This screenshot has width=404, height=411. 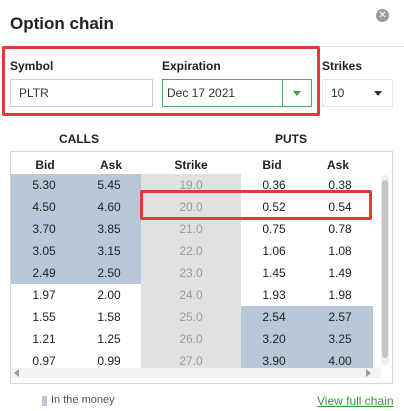 I want to click on symbol-value: PLTR, so click(x=34, y=93).